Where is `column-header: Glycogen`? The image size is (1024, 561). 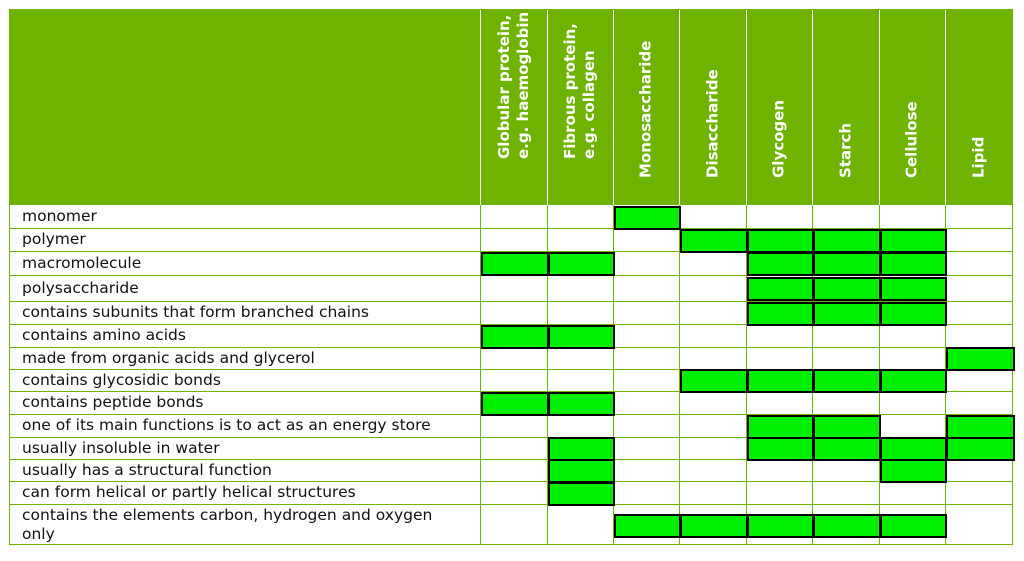
column-header: Glycogen is located at coordinates (779, 107).